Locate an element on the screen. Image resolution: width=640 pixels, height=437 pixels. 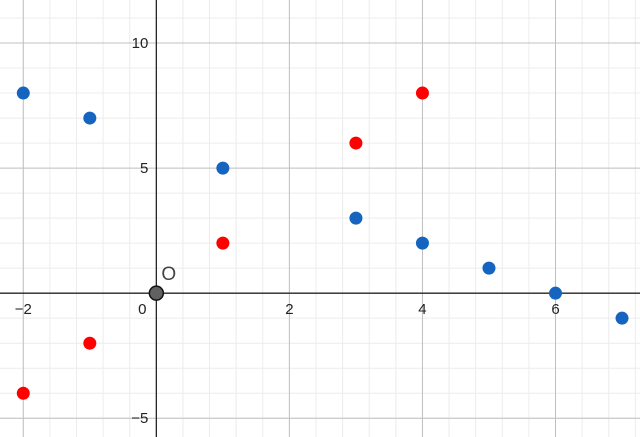
y-tick-label: 10 is located at coordinates (140, 43).